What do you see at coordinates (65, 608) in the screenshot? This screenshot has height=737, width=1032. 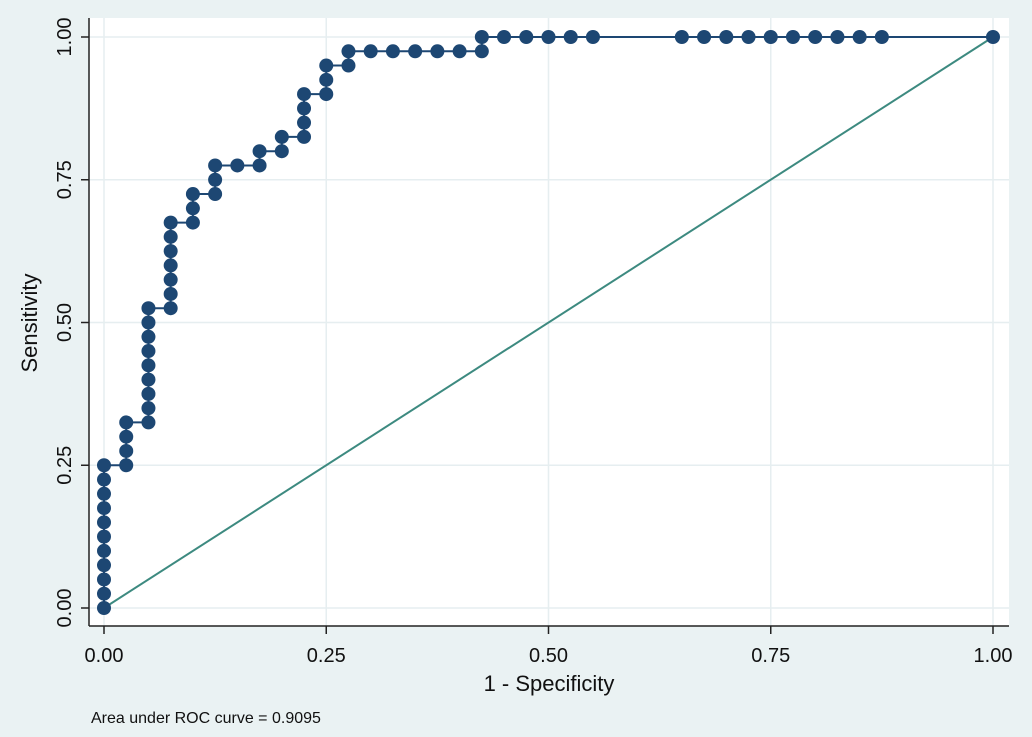 I see `y-tick-label: 0.00` at bounding box center [65, 608].